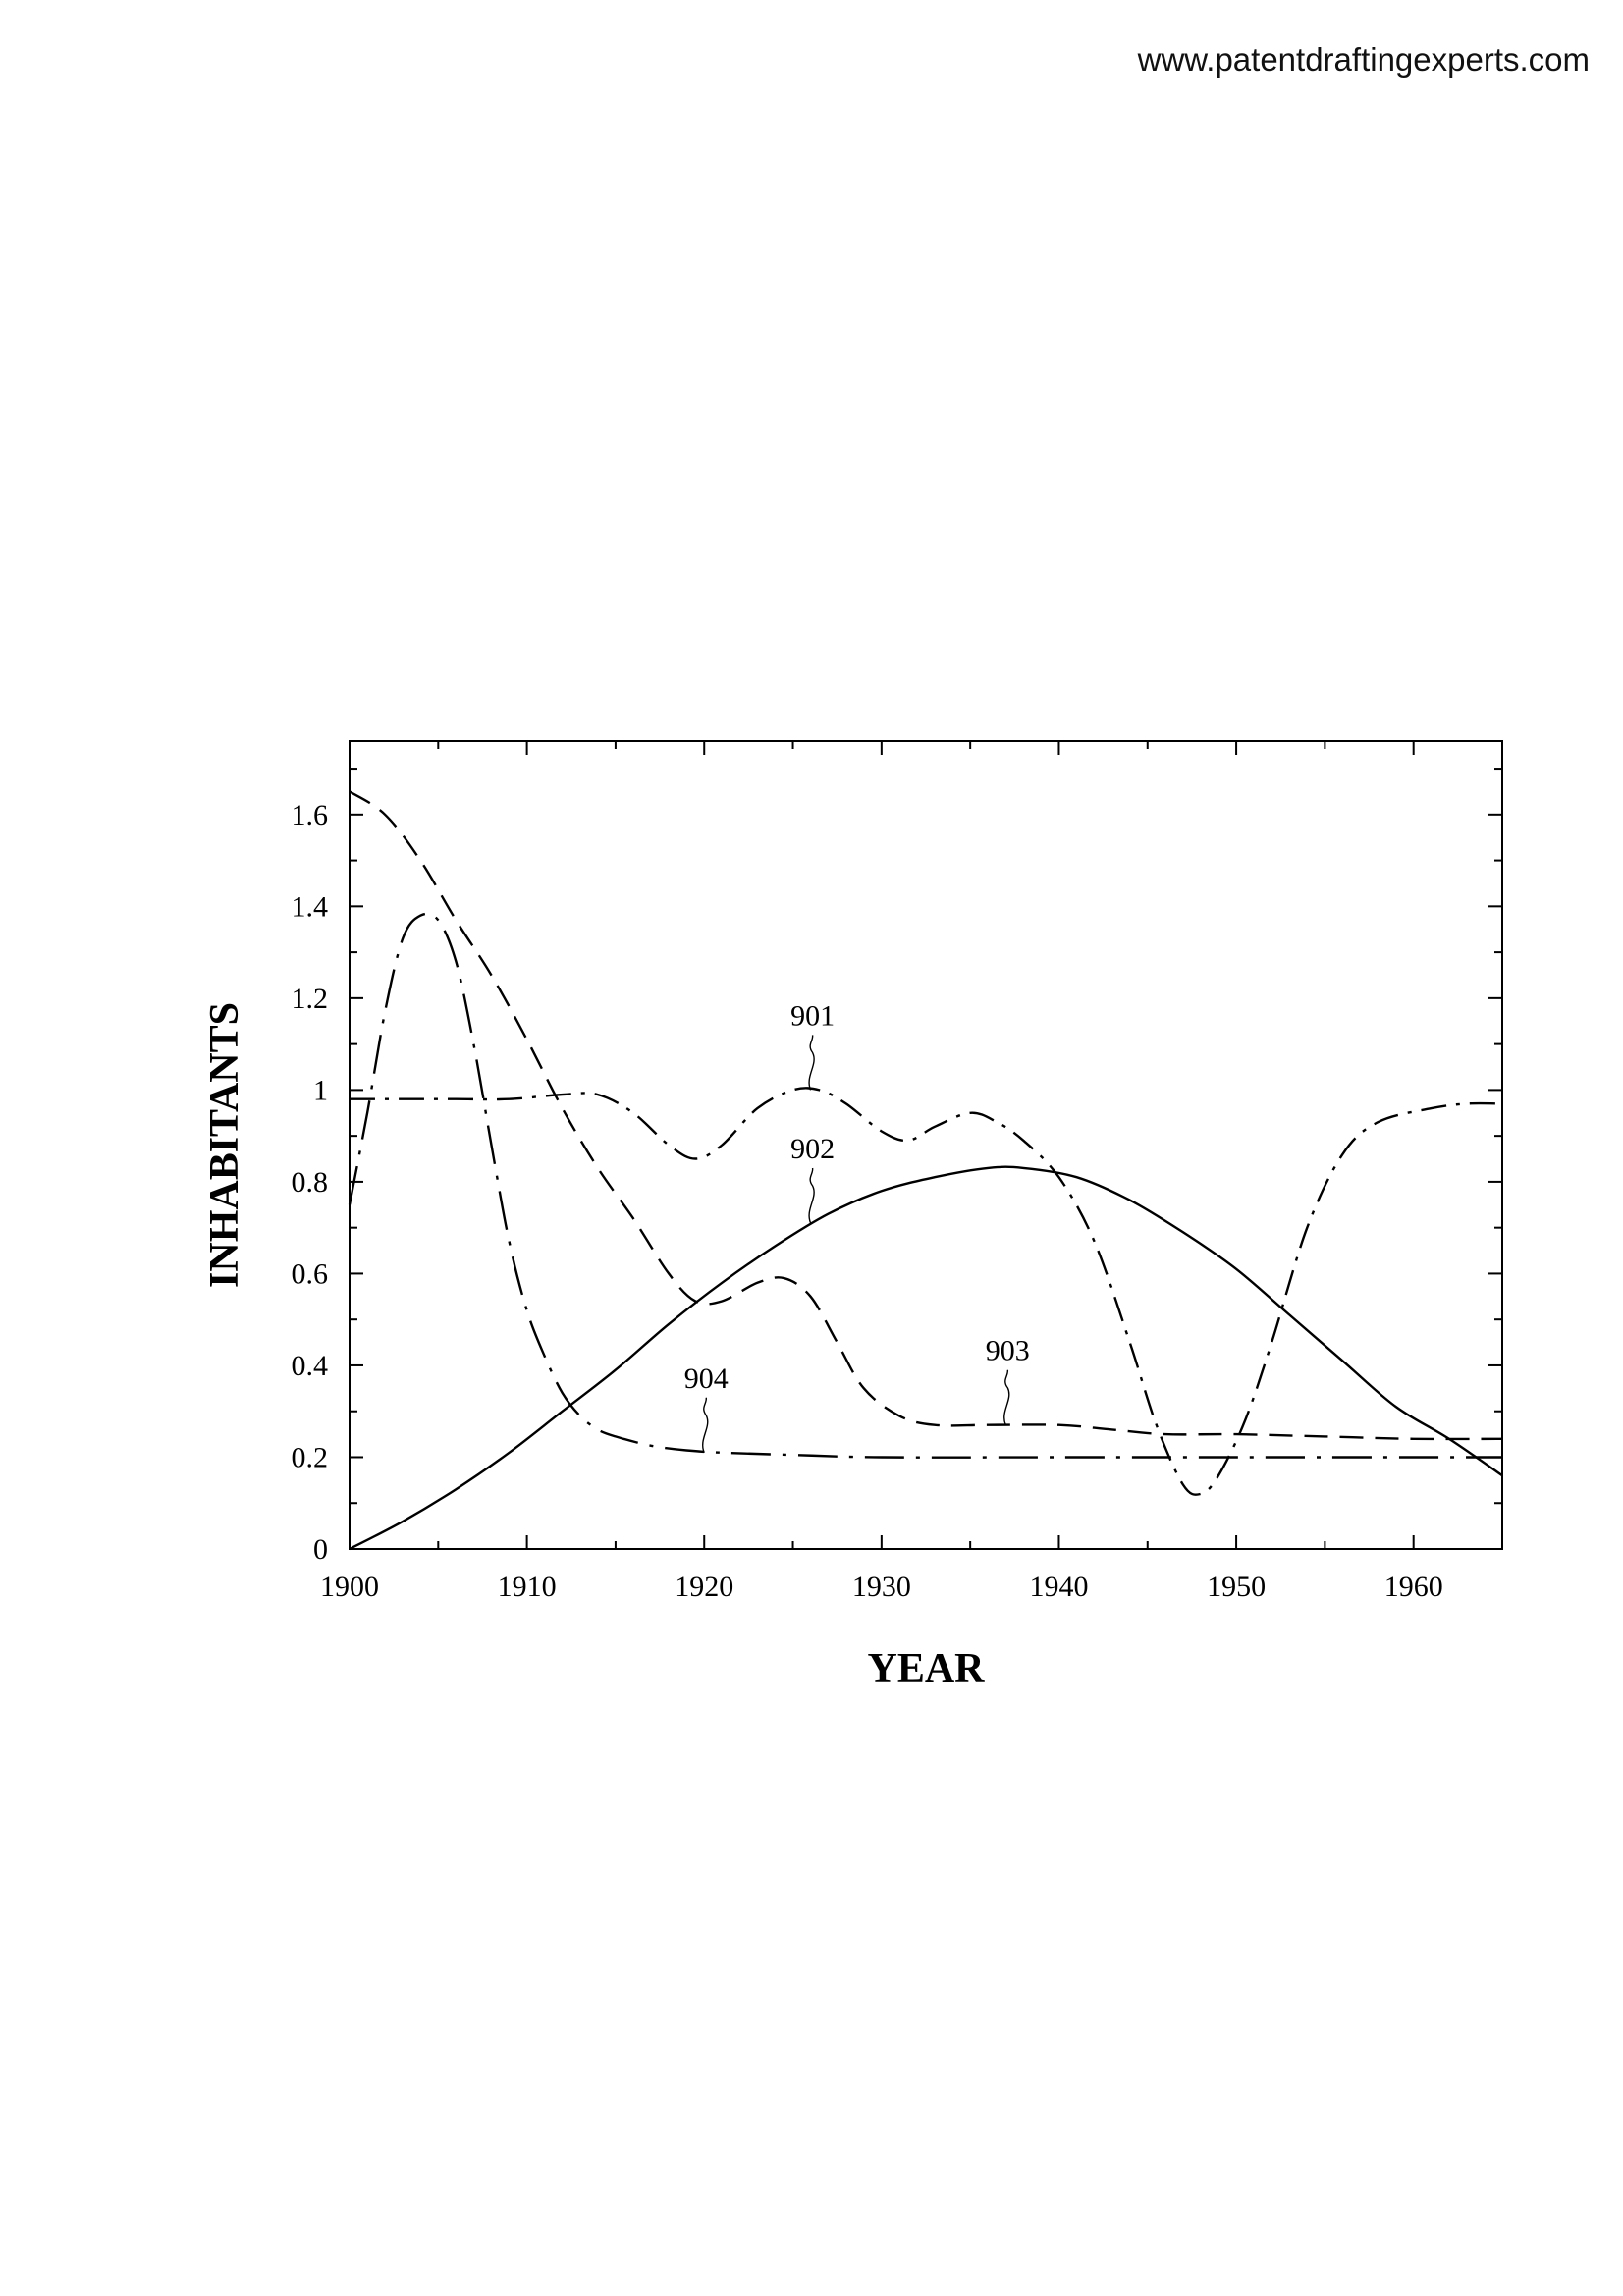 This screenshot has width=1623, height=2296. I want to click on y-axis-title: INHABITANTS, so click(224, 1145).